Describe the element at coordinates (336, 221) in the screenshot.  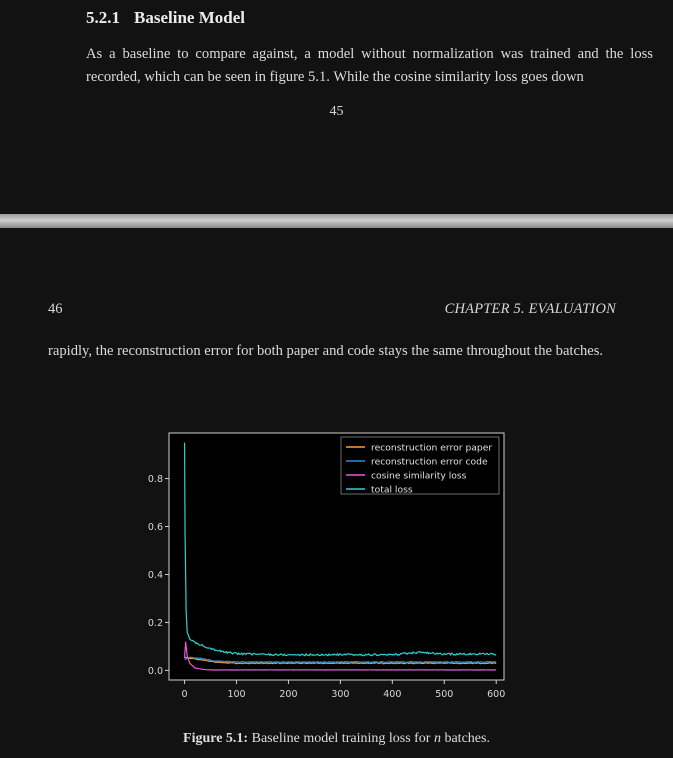
I see `page-separator` at that location.